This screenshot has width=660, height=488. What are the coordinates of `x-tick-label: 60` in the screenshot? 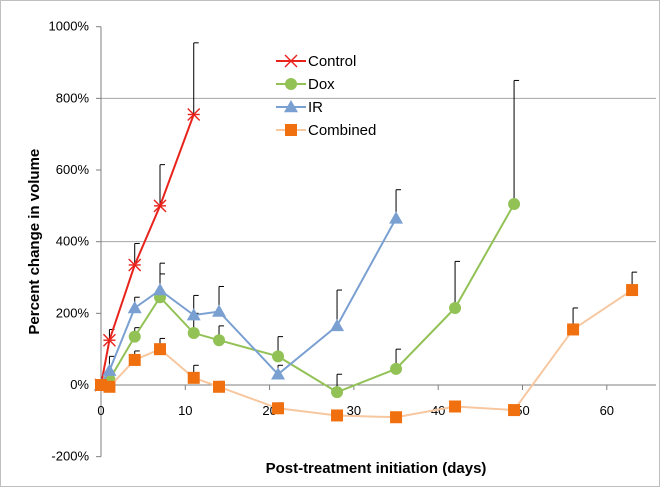 It's located at (607, 410).